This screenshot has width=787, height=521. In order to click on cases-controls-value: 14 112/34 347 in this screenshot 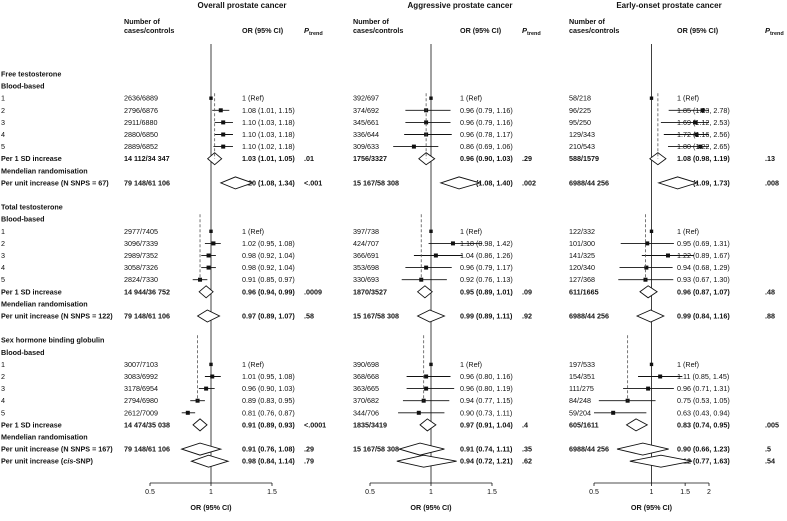, I will do `click(147, 158)`.